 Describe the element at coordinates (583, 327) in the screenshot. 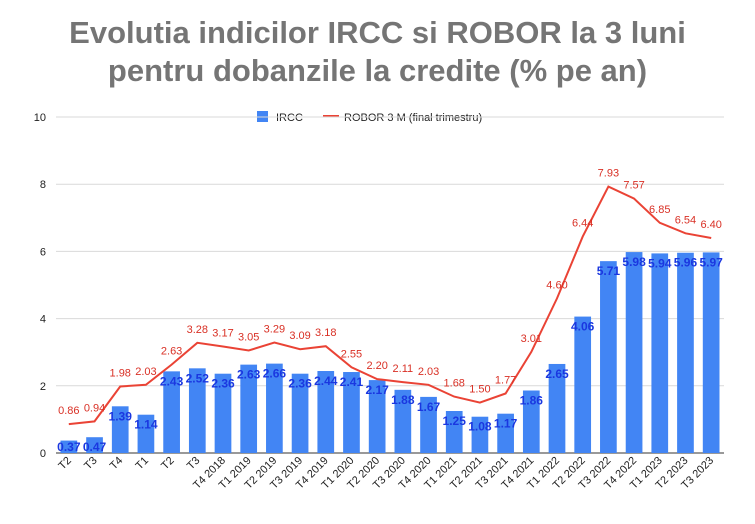

I see `data-label-ircc: 4.06` at that location.